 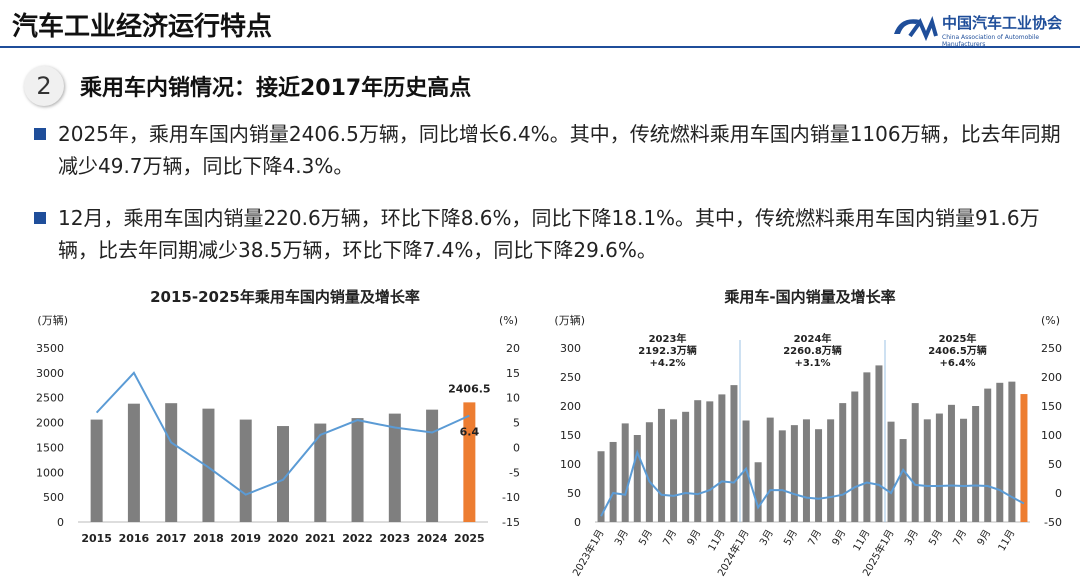 I want to click on y2-tick-label: 20, so click(x=513, y=348).